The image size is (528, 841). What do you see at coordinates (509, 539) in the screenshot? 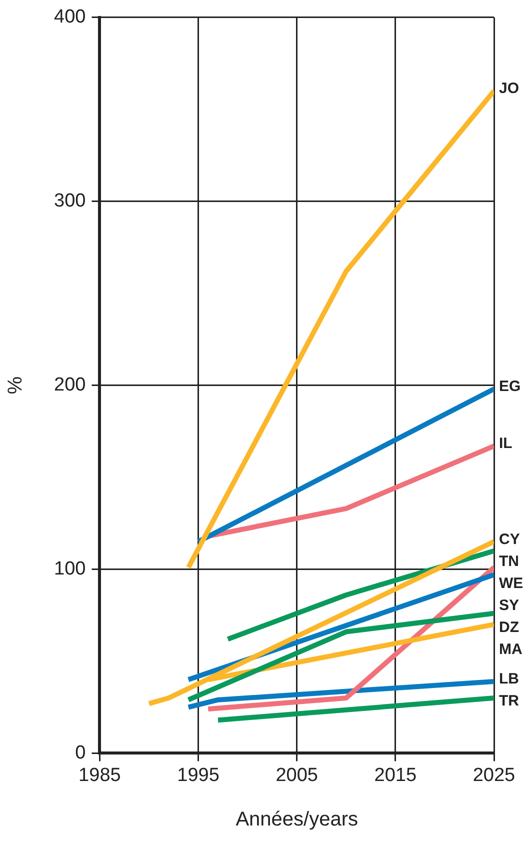
I see `series-label: CY` at bounding box center [509, 539].